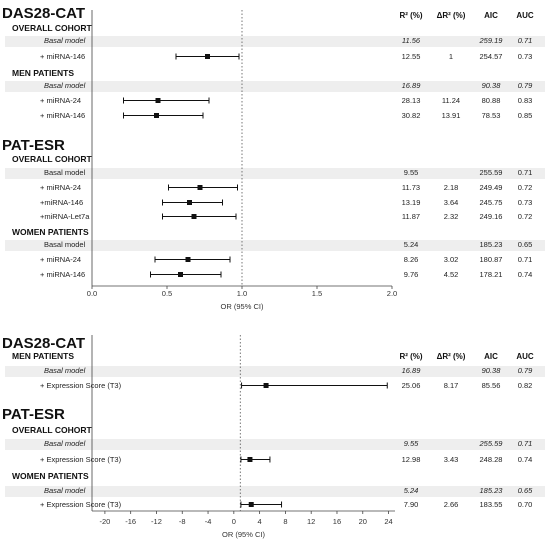 This screenshot has height=543, width=550. What do you see at coordinates (492, 490) in the screenshot?
I see `row-value-aic: 185.23` at bounding box center [492, 490].